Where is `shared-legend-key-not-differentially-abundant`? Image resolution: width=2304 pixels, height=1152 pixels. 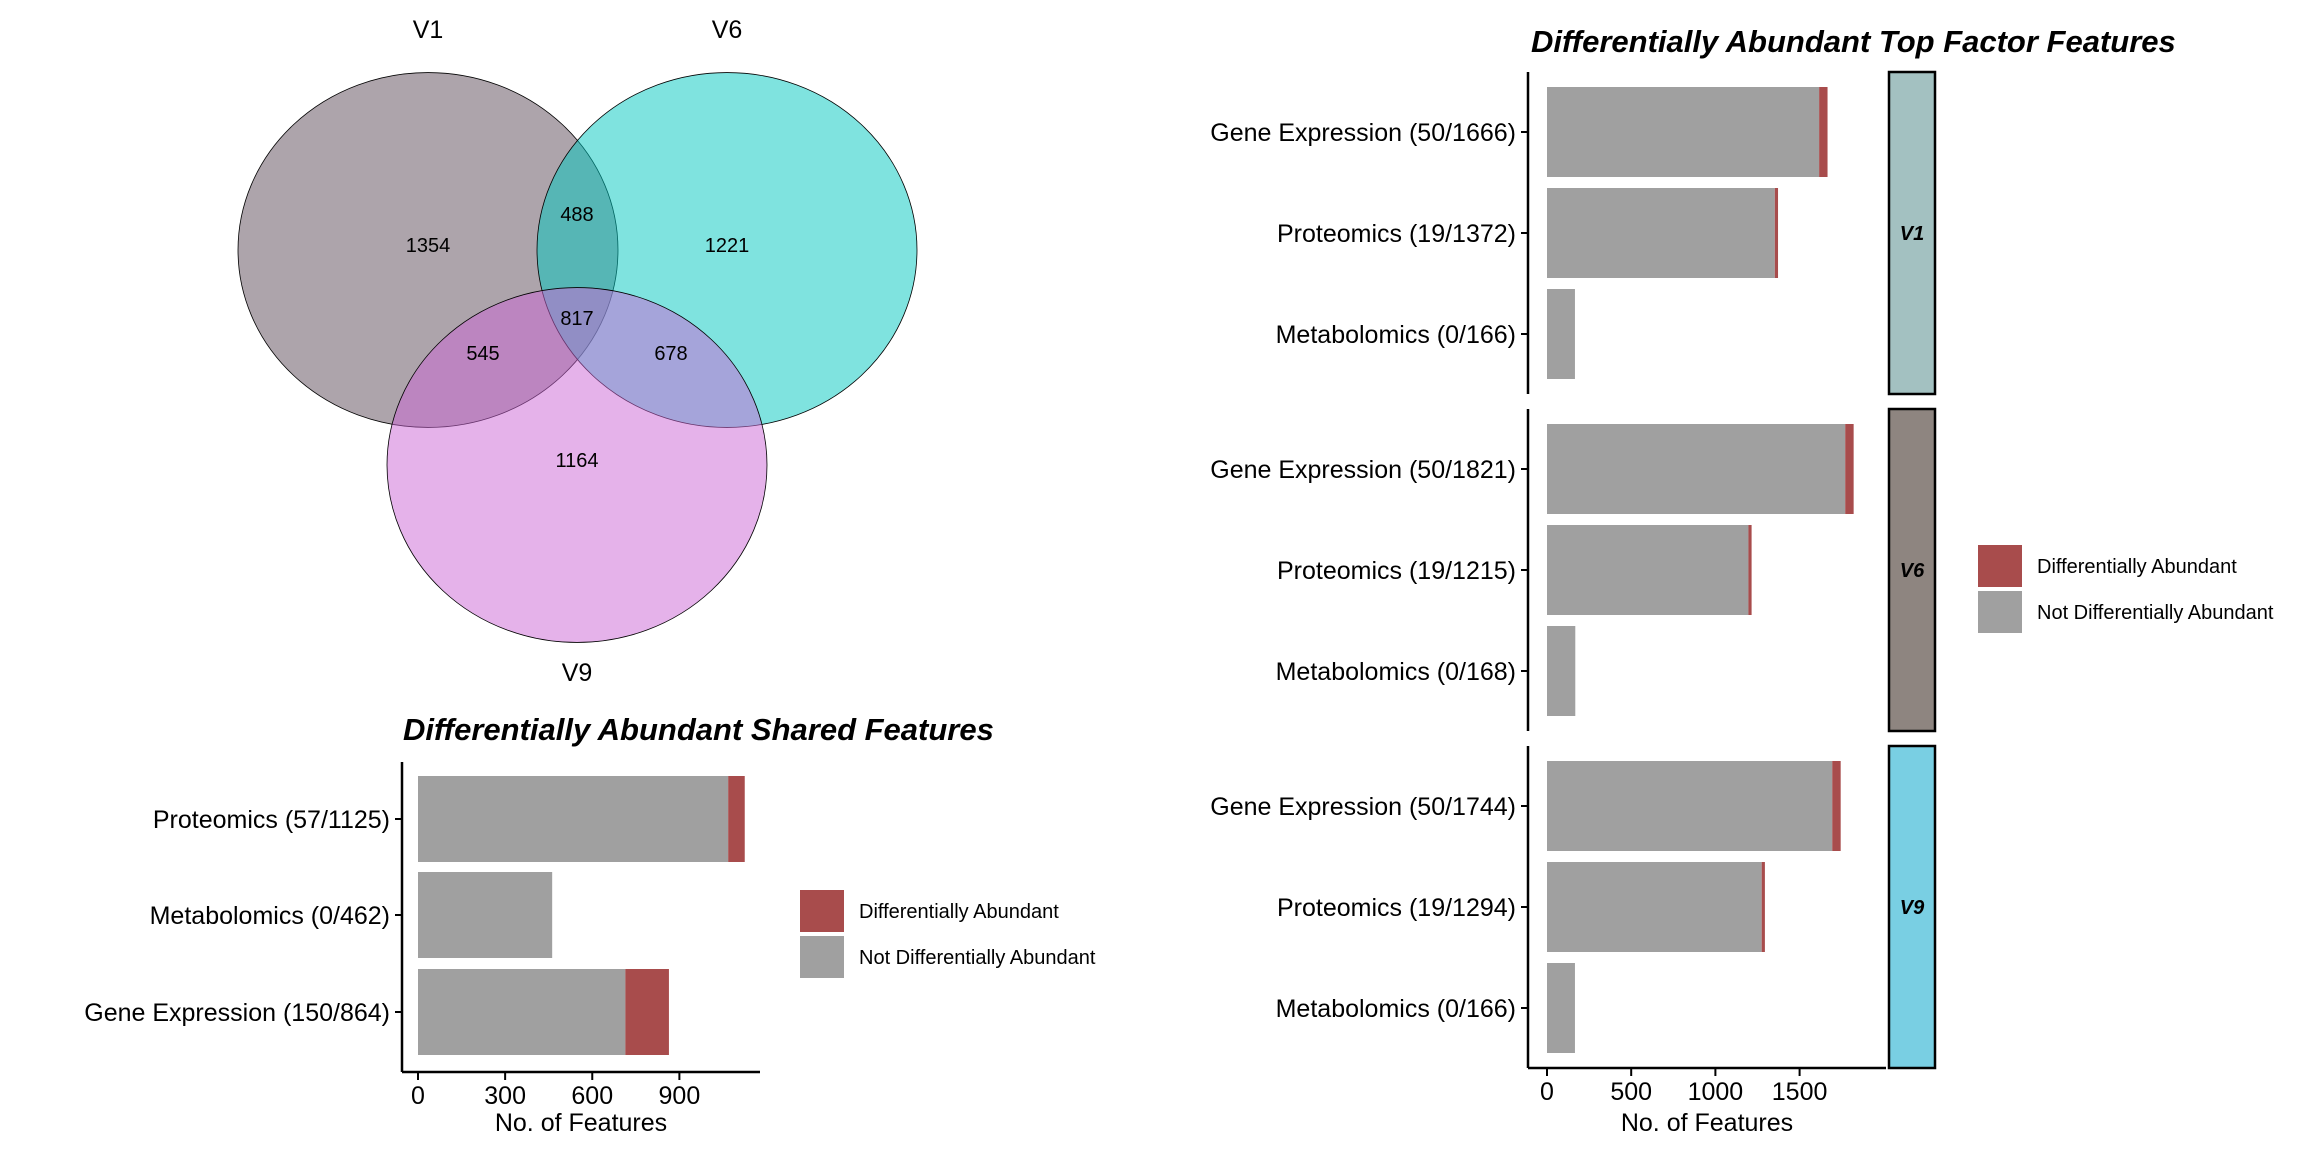 shared-legend-key-not-differentially-abundant is located at coordinates (822, 957).